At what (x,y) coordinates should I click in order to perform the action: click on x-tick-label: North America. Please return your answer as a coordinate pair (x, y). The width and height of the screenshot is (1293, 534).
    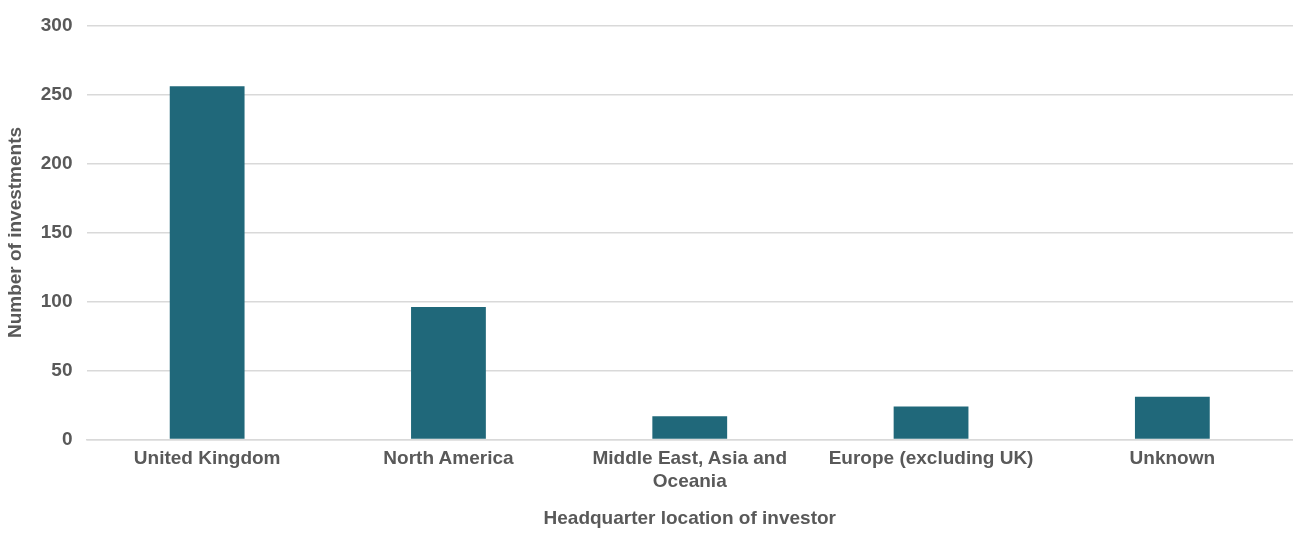
    Looking at the image, I should click on (448, 458).